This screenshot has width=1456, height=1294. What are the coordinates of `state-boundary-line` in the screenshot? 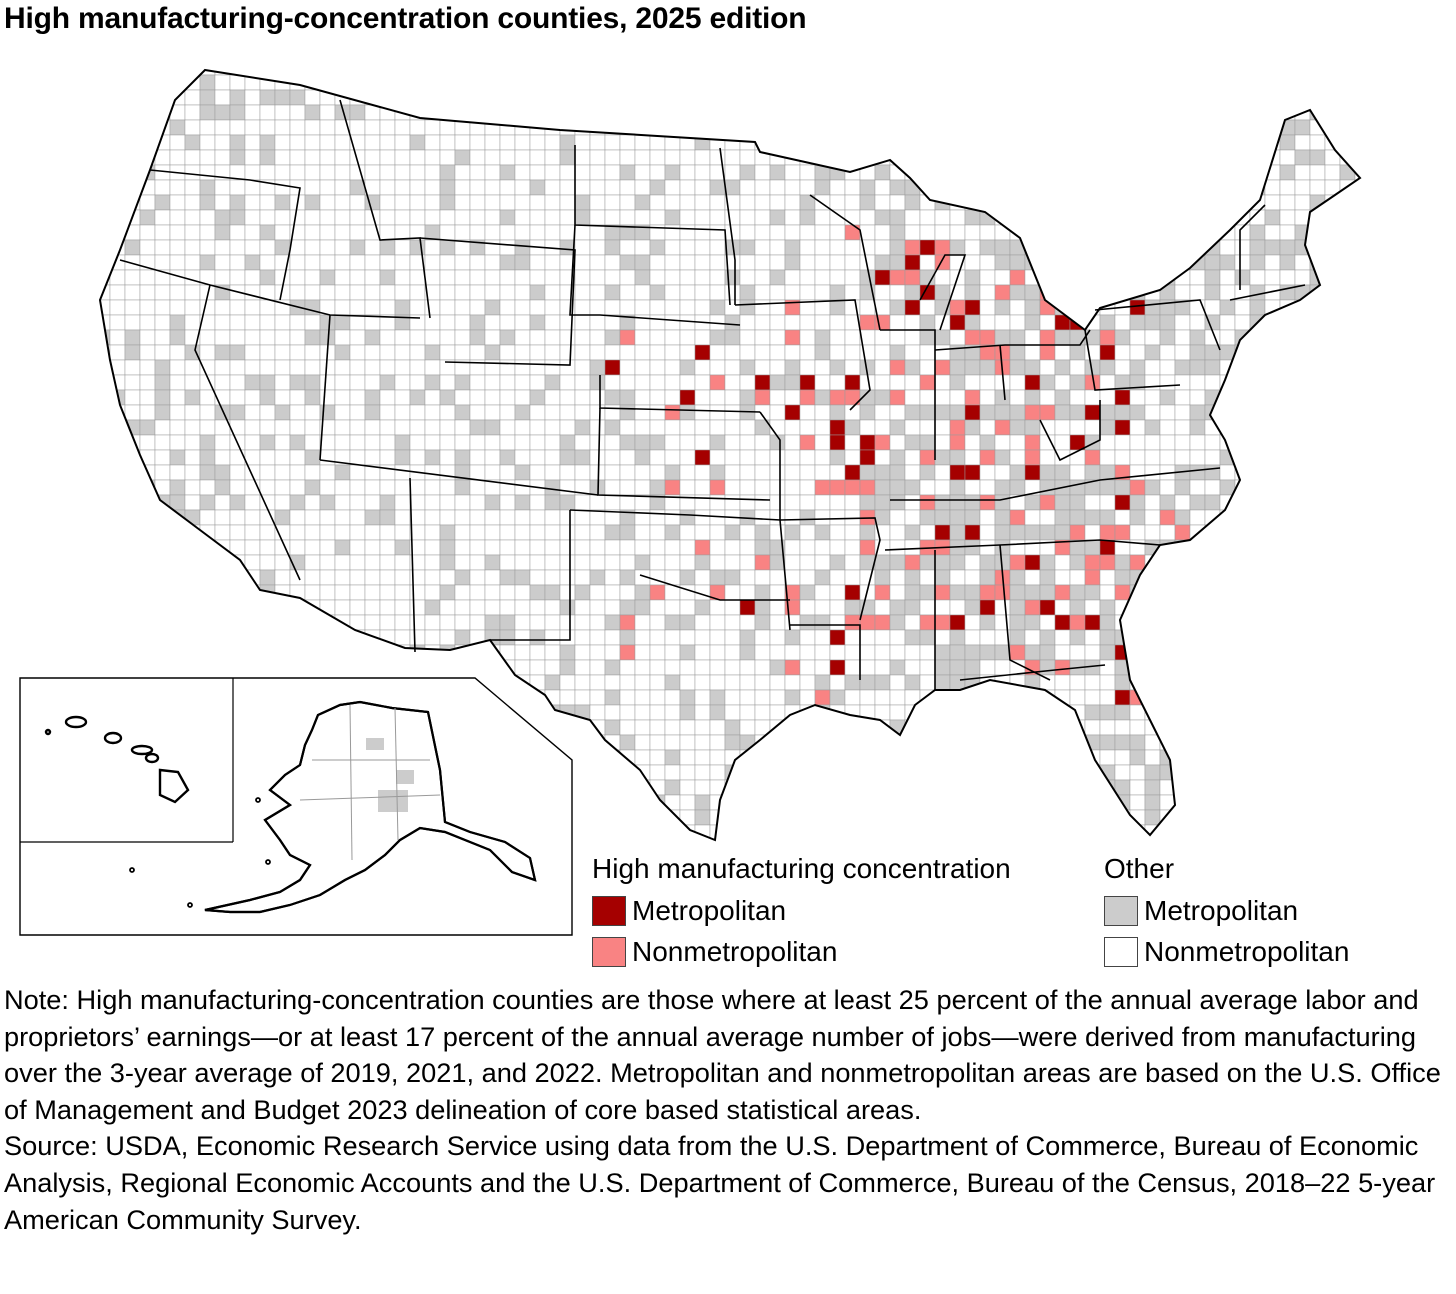 It's located at (1022, 545).